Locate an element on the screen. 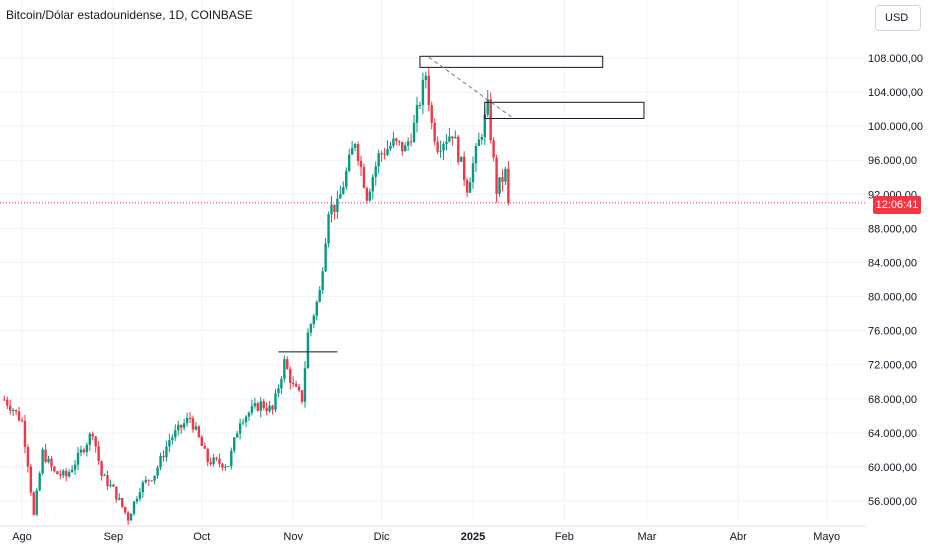 This screenshot has height=550, width=932. y-tick-label: 68.000,00 is located at coordinates (892, 400).